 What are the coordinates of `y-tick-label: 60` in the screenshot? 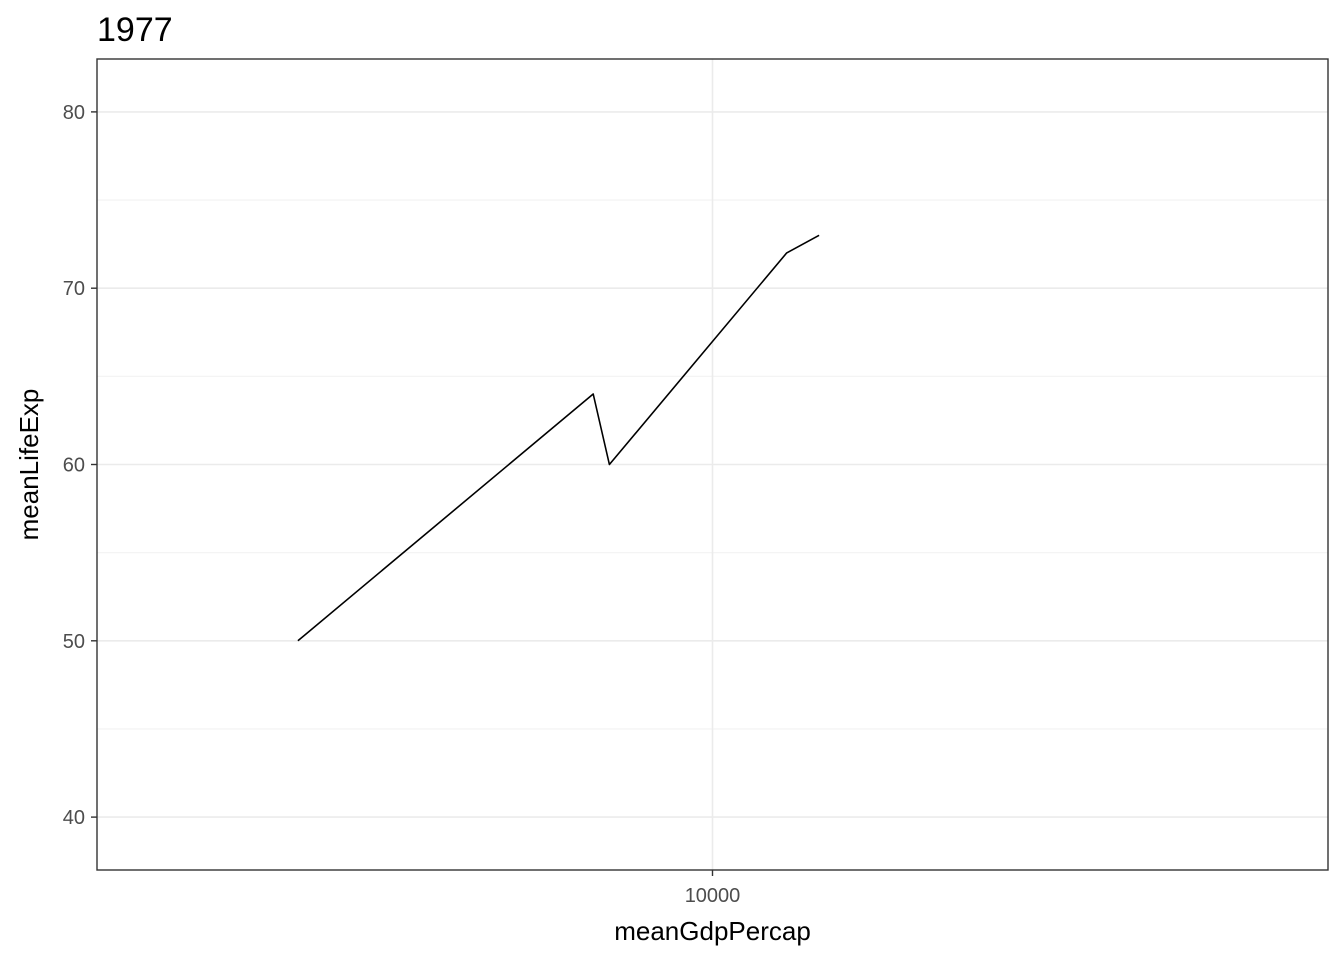 It's located at (74, 466).